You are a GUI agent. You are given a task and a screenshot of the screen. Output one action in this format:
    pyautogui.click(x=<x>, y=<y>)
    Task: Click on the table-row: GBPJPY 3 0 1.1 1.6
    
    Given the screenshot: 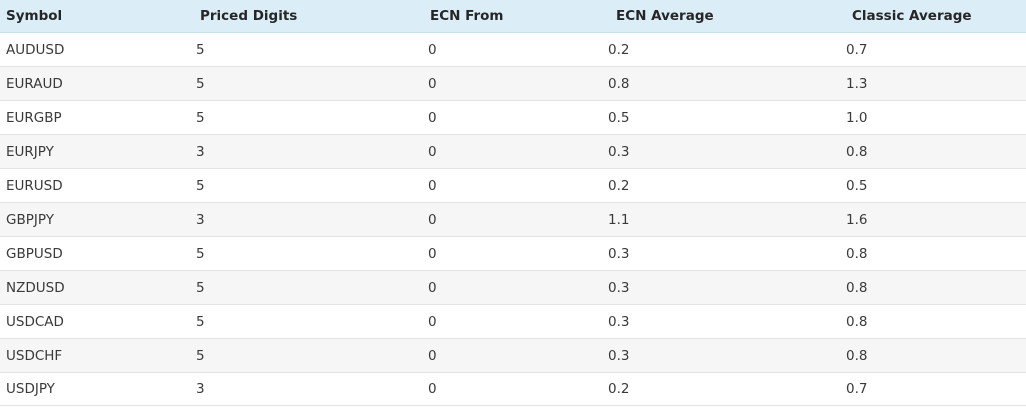 What is the action you would take?
    pyautogui.click(x=513, y=219)
    